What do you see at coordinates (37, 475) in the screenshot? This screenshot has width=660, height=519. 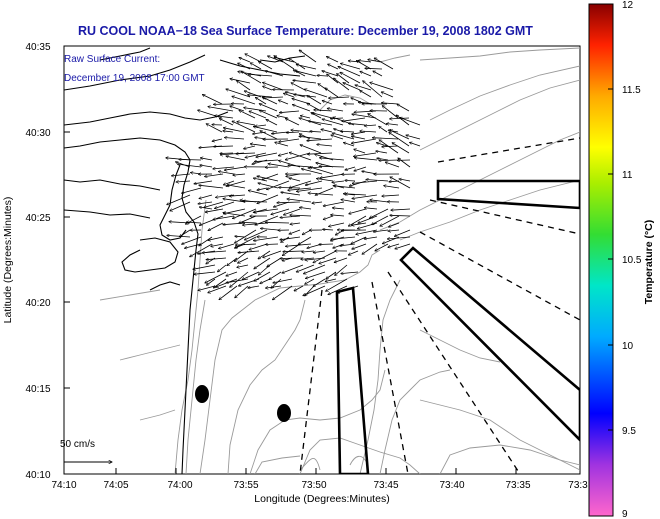 I see `y-tick-label: 40:10` at bounding box center [37, 475].